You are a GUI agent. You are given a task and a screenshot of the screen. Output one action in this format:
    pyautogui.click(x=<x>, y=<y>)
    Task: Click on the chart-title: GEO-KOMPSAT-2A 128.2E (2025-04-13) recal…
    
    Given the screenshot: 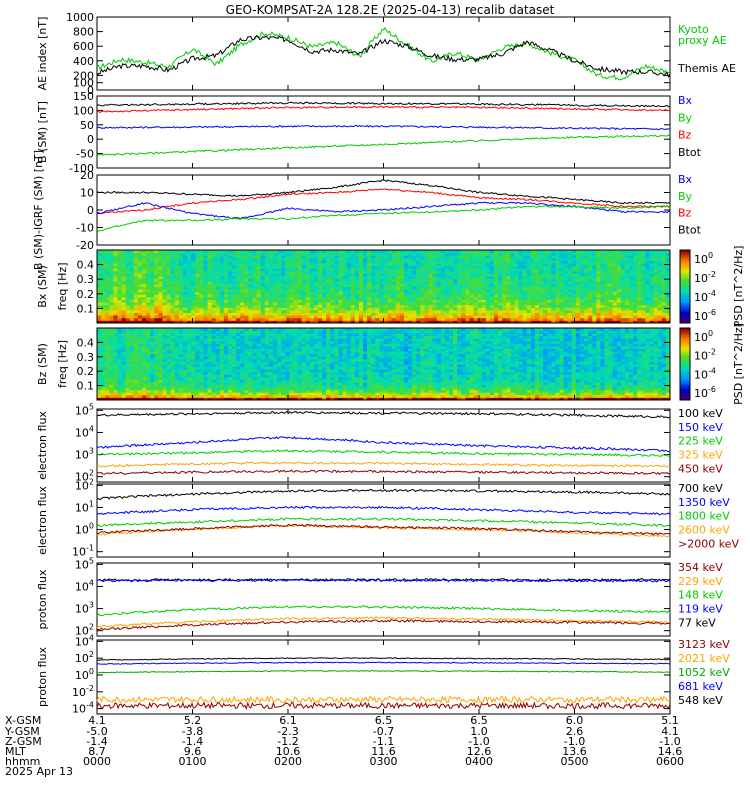 What is the action you would take?
    pyautogui.click(x=390, y=10)
    